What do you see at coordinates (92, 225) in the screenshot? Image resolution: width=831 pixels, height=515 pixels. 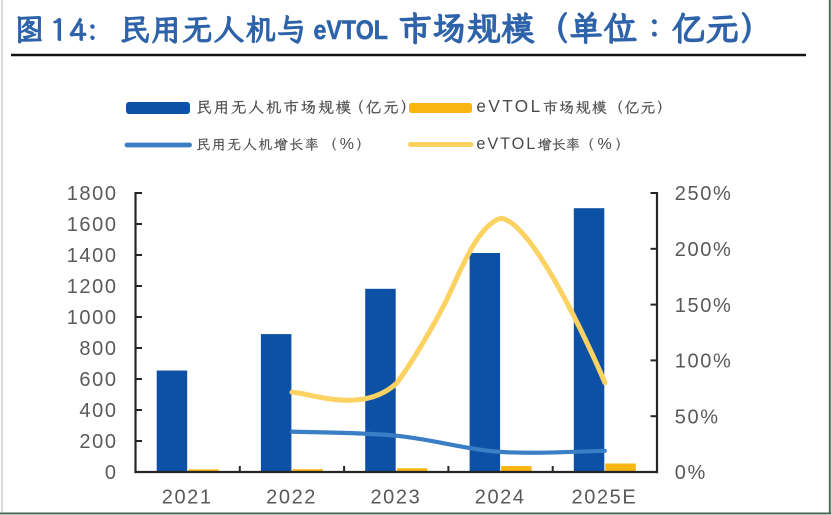 I see `svg-text: 1600` at bounding box center [92, 225].